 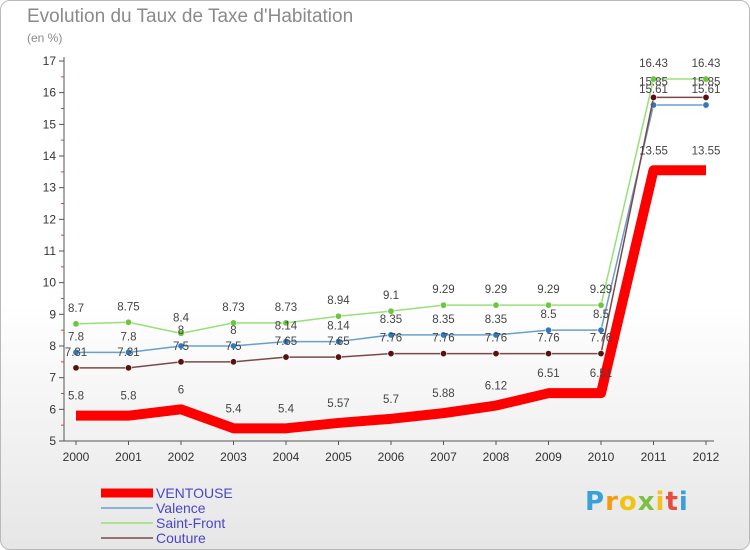 I want to click on proxiti-logo: Proxiti, so click(x=637, y=502).